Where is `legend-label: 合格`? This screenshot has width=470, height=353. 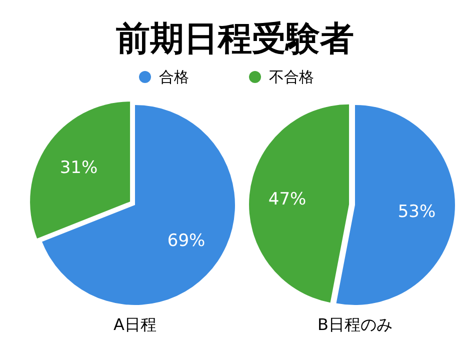 legend-label: 合格 is located at coordinates (174, 77).